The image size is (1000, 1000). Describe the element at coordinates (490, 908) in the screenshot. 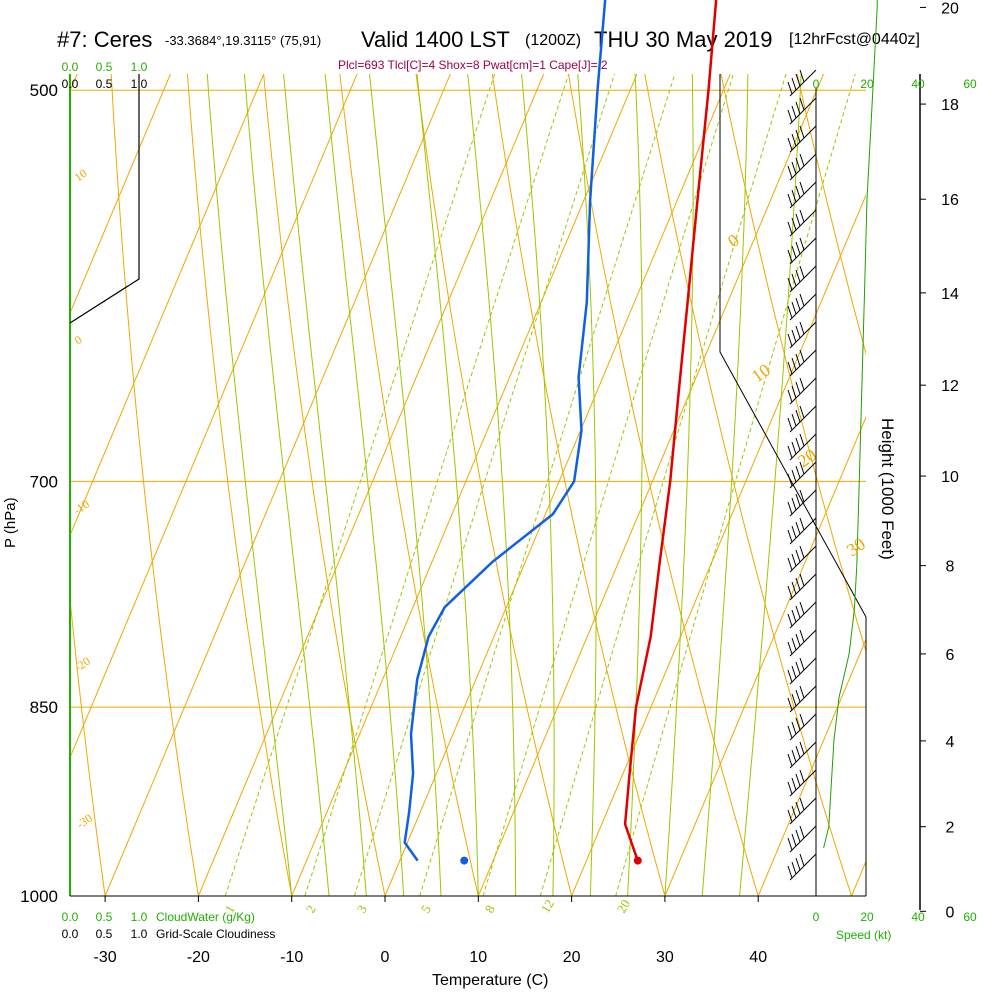

I see `mixing-ratio-value-label: 8` at that location.